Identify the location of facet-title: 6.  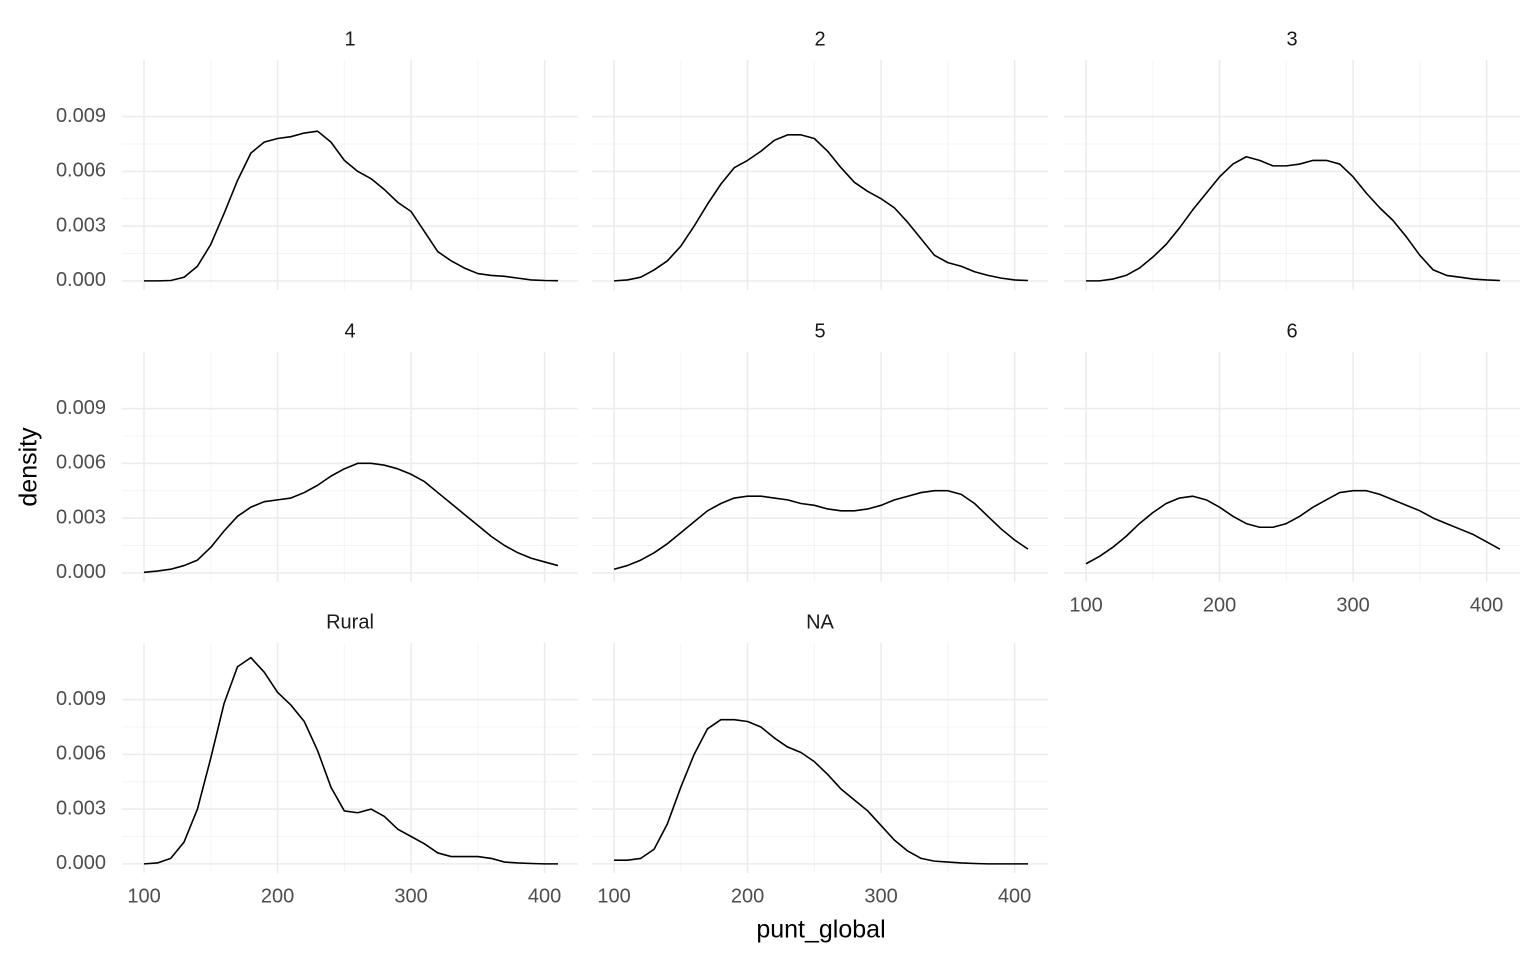
(1291, 331).